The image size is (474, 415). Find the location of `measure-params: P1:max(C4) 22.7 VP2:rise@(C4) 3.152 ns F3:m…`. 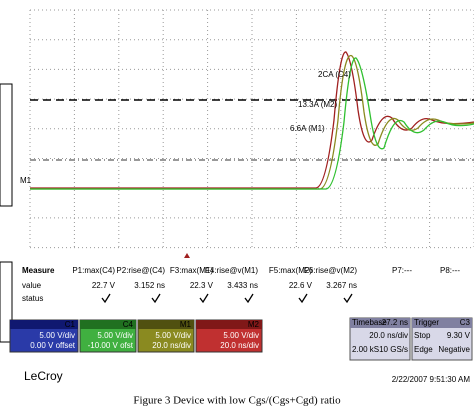

measure-params: P1:max(C4) 22.7 VP2:rise@(C4) 3.152 ns F3:m… is located at coordinates (266, 285).